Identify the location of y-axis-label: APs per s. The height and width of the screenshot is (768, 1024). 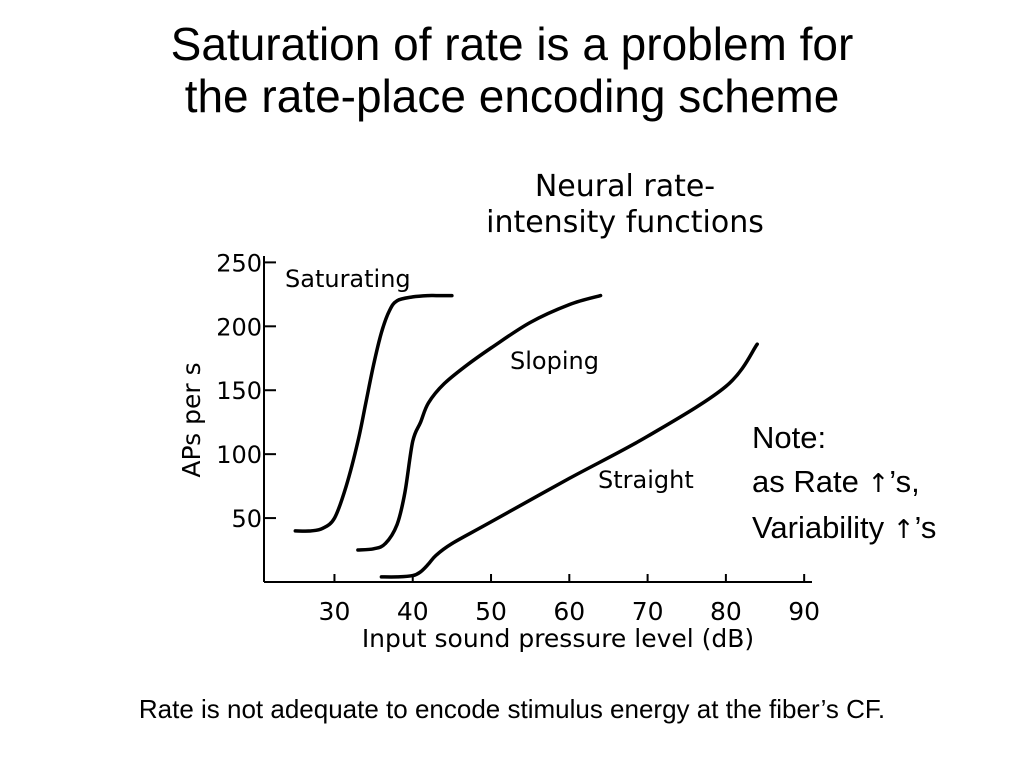
(191, 419).